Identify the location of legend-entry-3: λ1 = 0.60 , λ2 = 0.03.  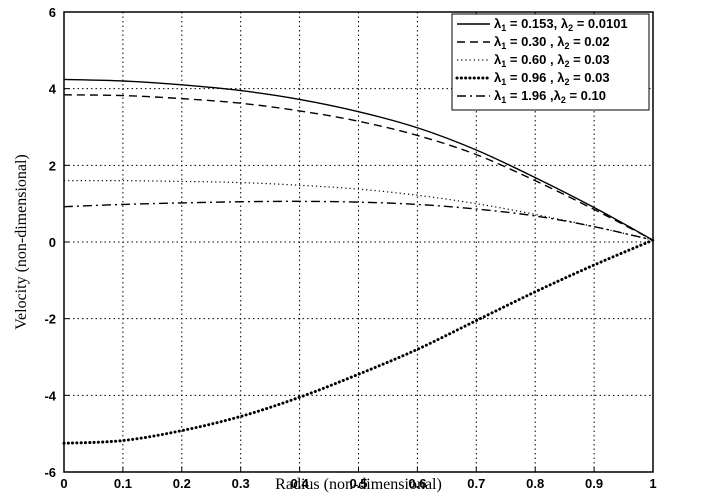
(552, 60).